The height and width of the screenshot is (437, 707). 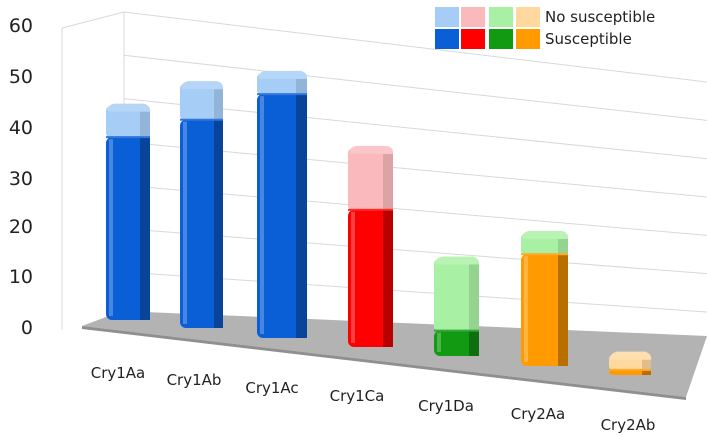 I want to click on bar-Cry1Da, so click(x=457, y=306).